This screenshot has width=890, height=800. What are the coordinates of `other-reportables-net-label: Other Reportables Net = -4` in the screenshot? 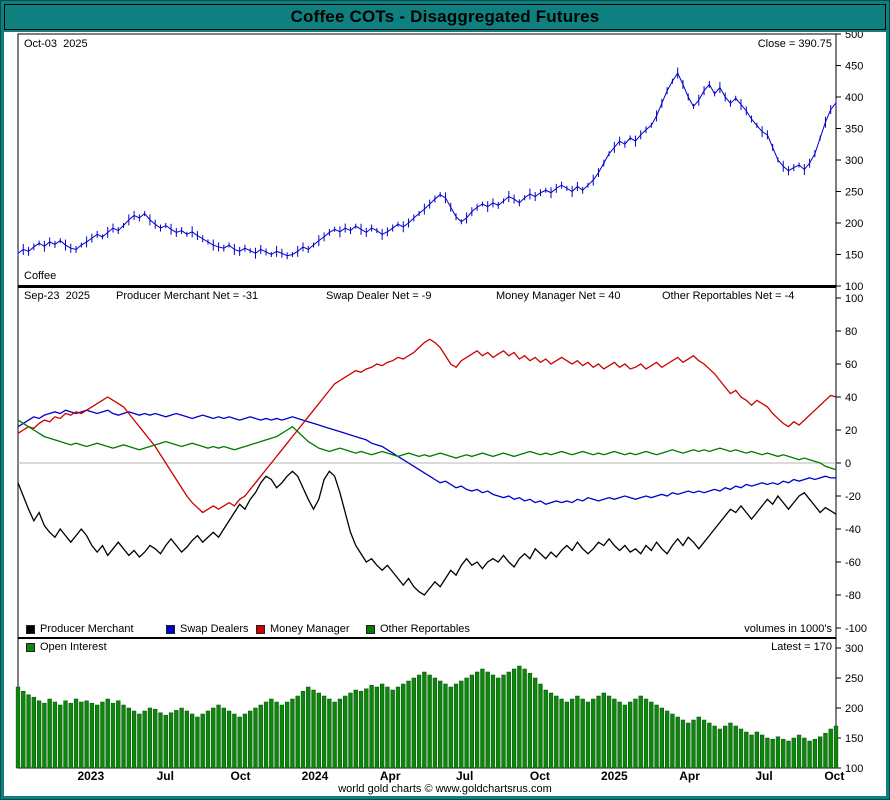 It's located at (728, 296).